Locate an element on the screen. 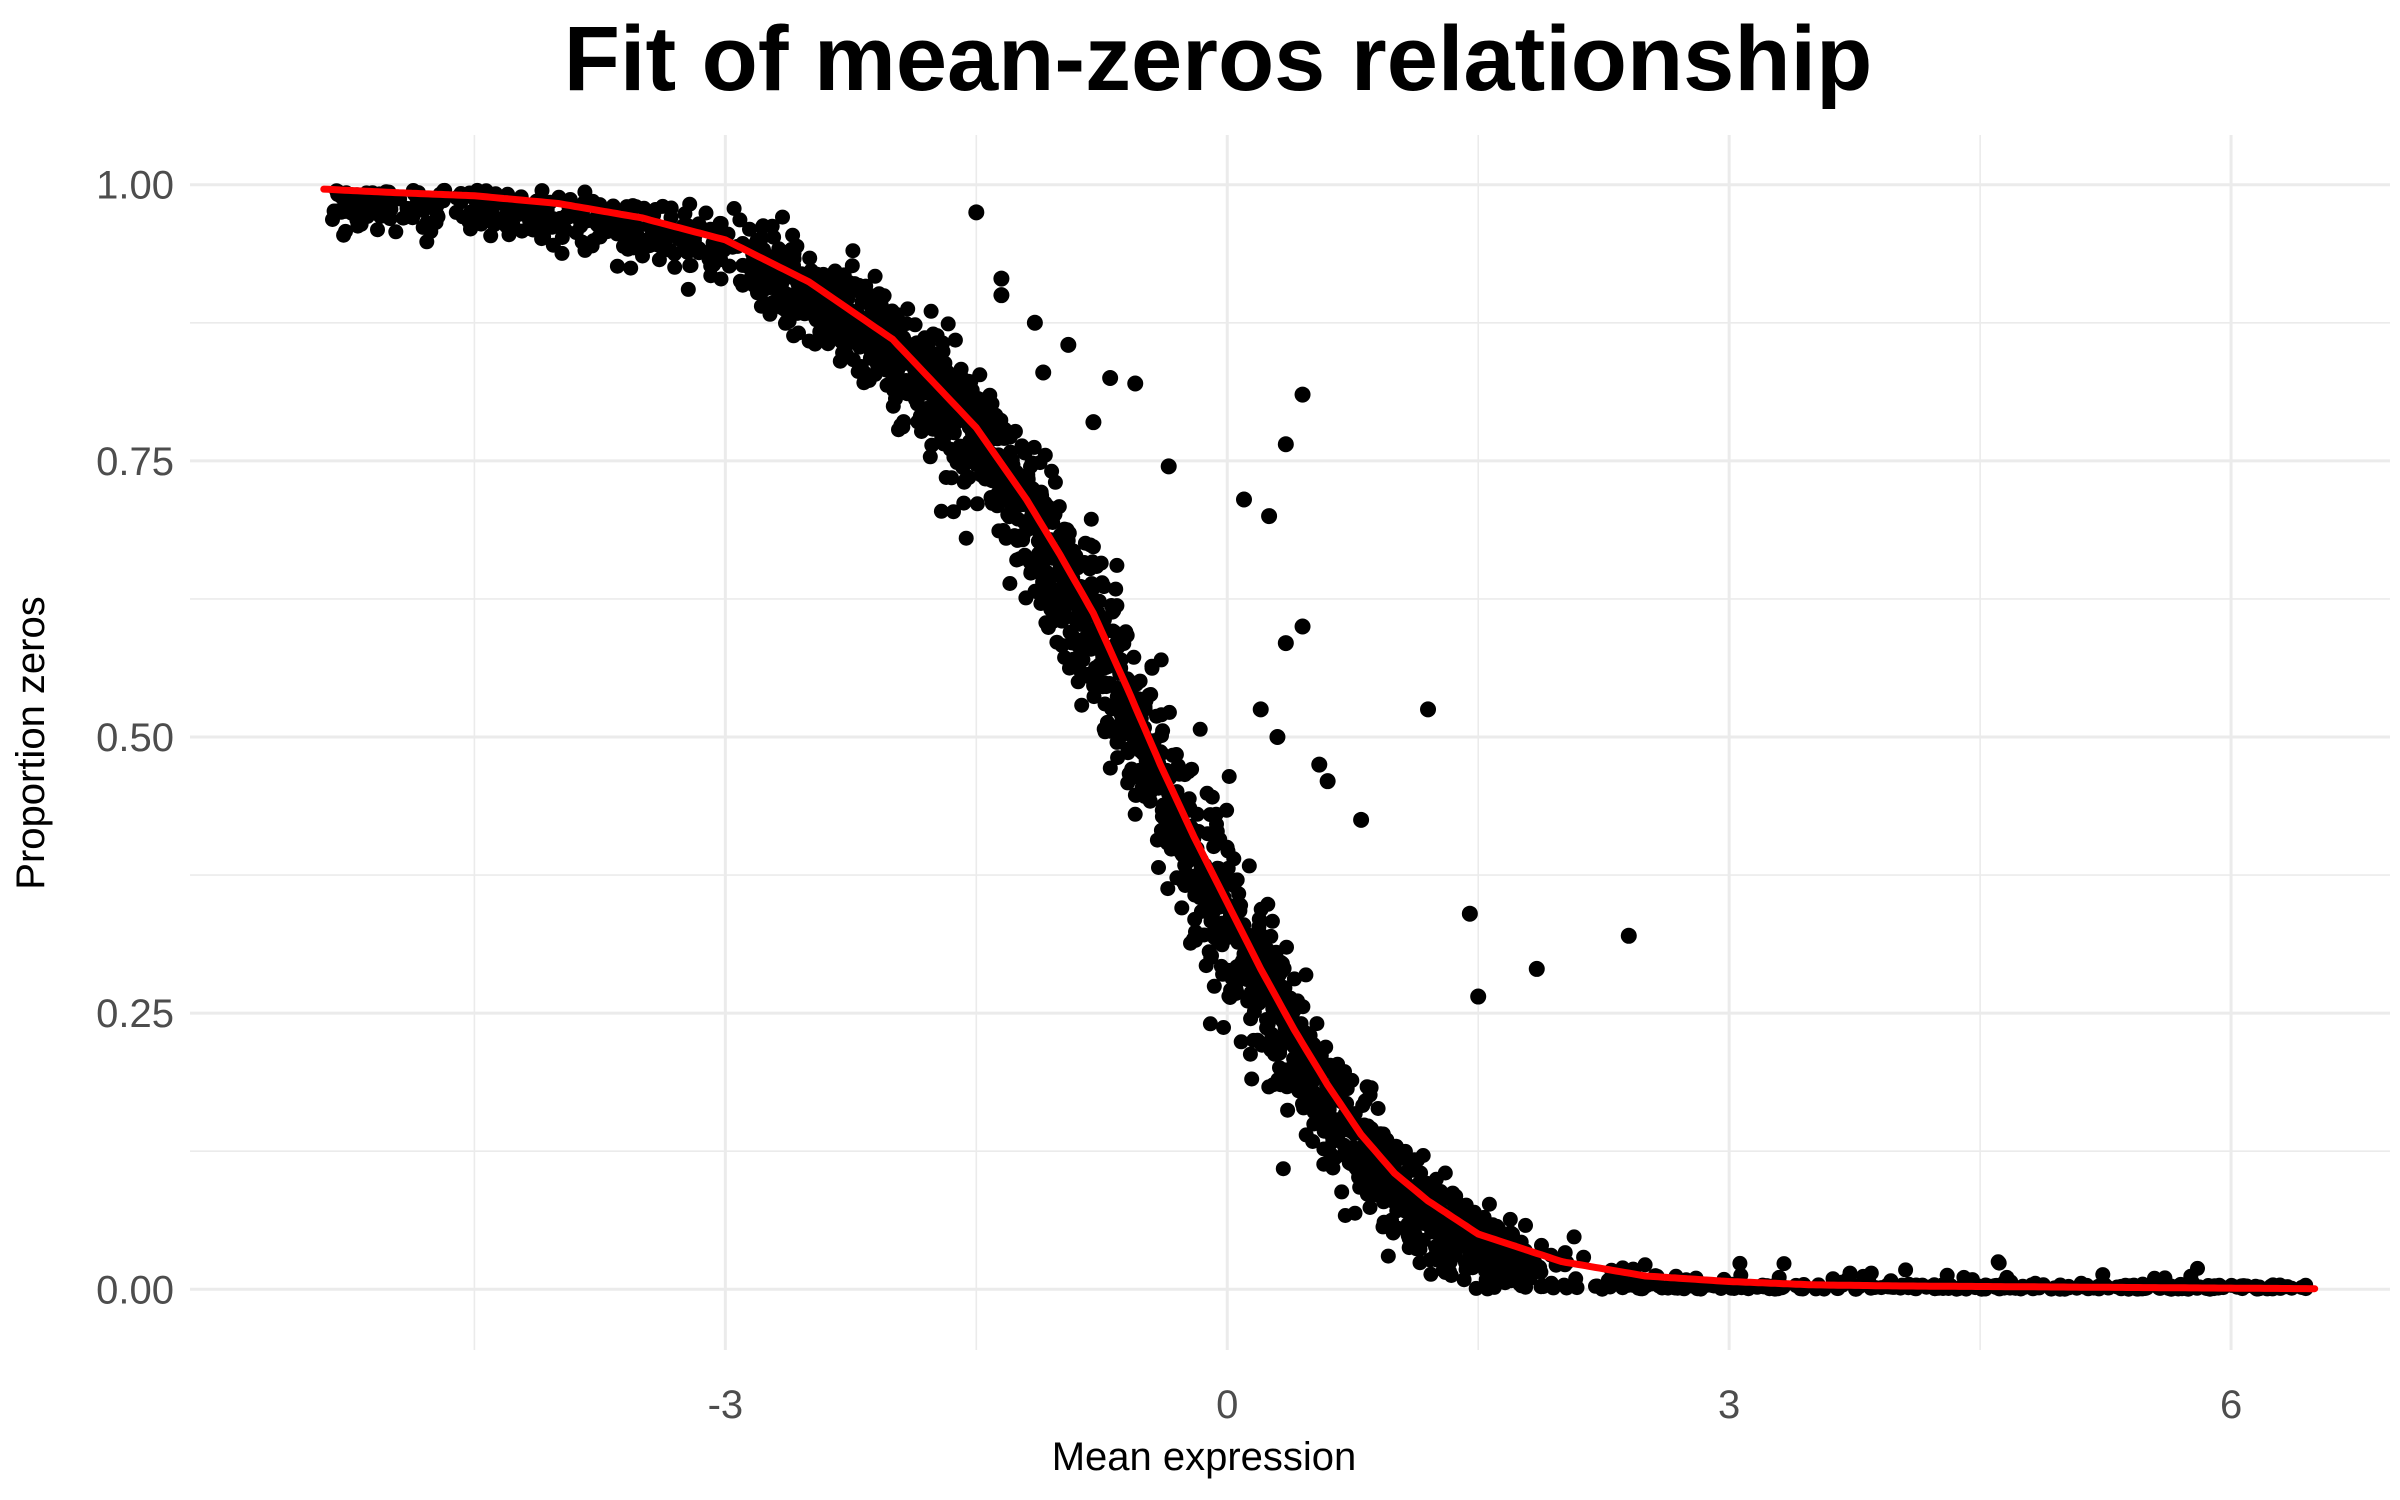 The width and height of the screenshot is (2400, 1500). y-tick-label: 0.75 is located at coordinates (135, 462).